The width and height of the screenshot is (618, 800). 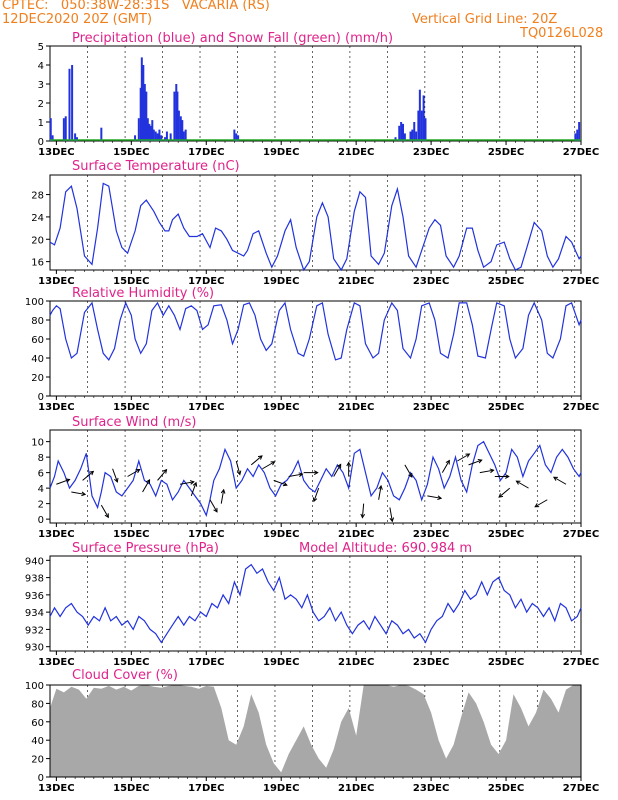 I want to click on y-tick-label: 1, so click(x=41, y=123).